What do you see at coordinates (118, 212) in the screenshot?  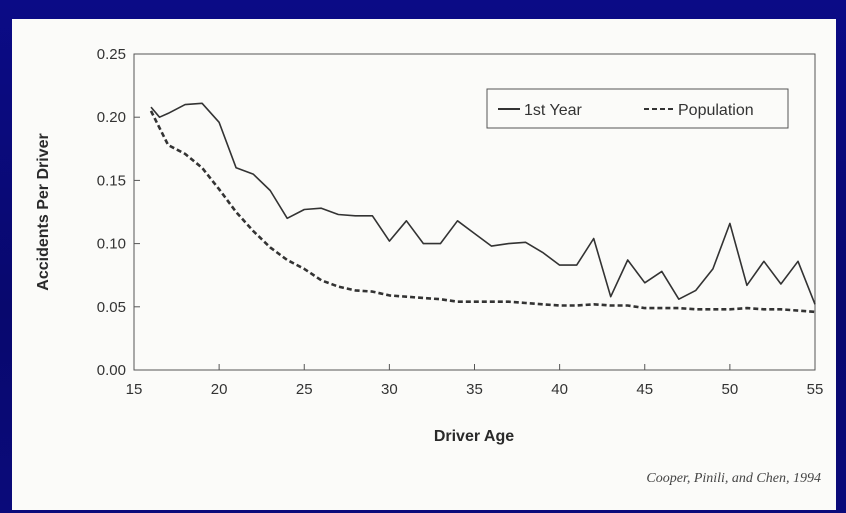 I see `y-axis-ticks: 0.00 0.05 0.10 0.15 0.20 0.25` at bounding box center [118, 212].